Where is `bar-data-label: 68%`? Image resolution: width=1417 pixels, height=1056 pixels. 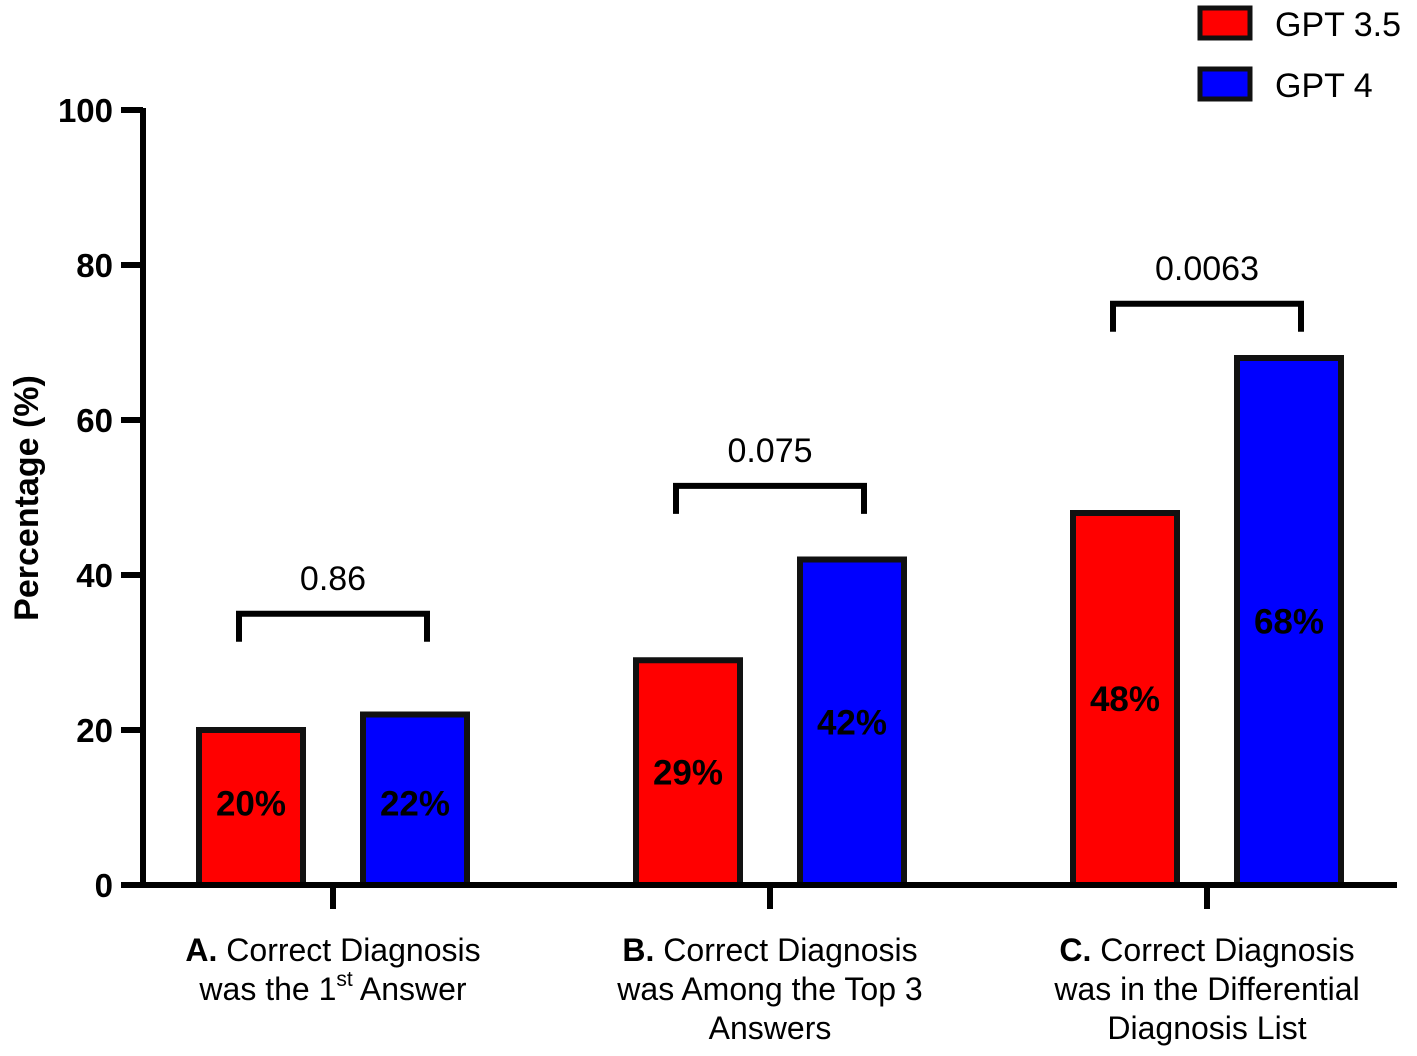 bar-data-label: 68% is located at coordinates (1289, 622).